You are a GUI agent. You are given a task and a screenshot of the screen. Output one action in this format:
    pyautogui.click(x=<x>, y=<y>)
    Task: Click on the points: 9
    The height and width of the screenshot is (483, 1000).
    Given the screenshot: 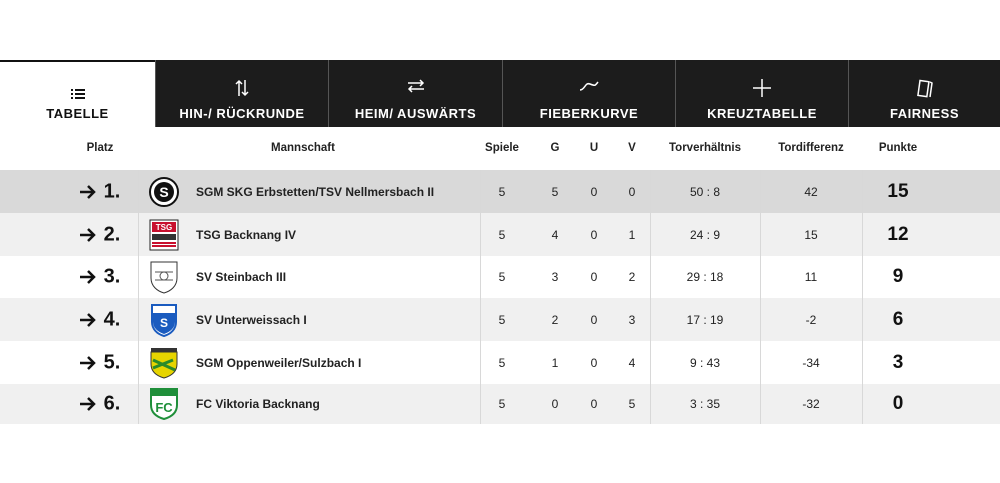 What is the action you would take?
    pyautogui.click(x=898, y=276)
    